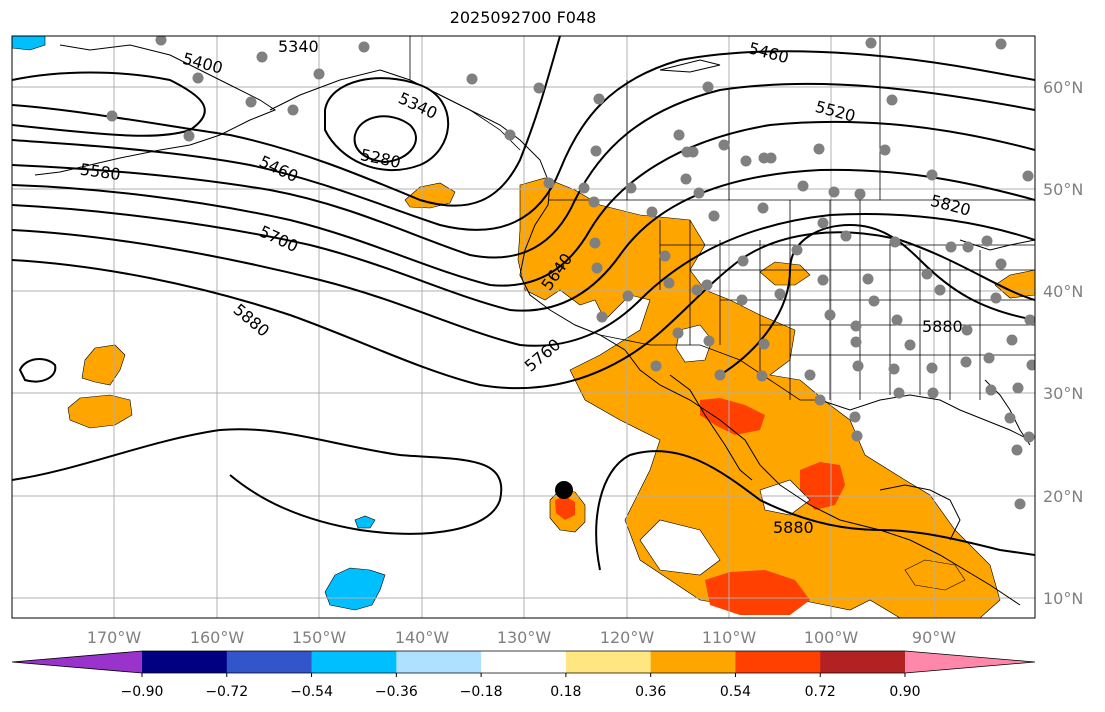  I want to click on colorbar-extend-high, so click(970, 662).